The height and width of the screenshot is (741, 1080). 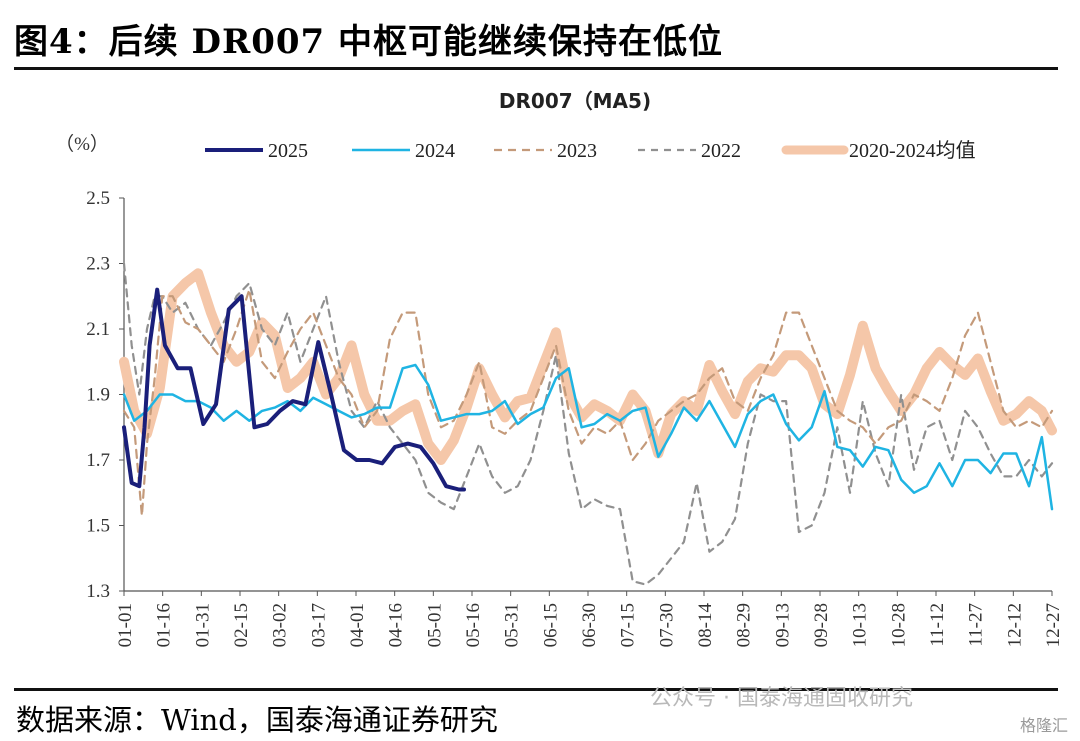 I want to click on legend: 2025 2024 2023 2022 2020-2024均值, so click(x=590, y=150).